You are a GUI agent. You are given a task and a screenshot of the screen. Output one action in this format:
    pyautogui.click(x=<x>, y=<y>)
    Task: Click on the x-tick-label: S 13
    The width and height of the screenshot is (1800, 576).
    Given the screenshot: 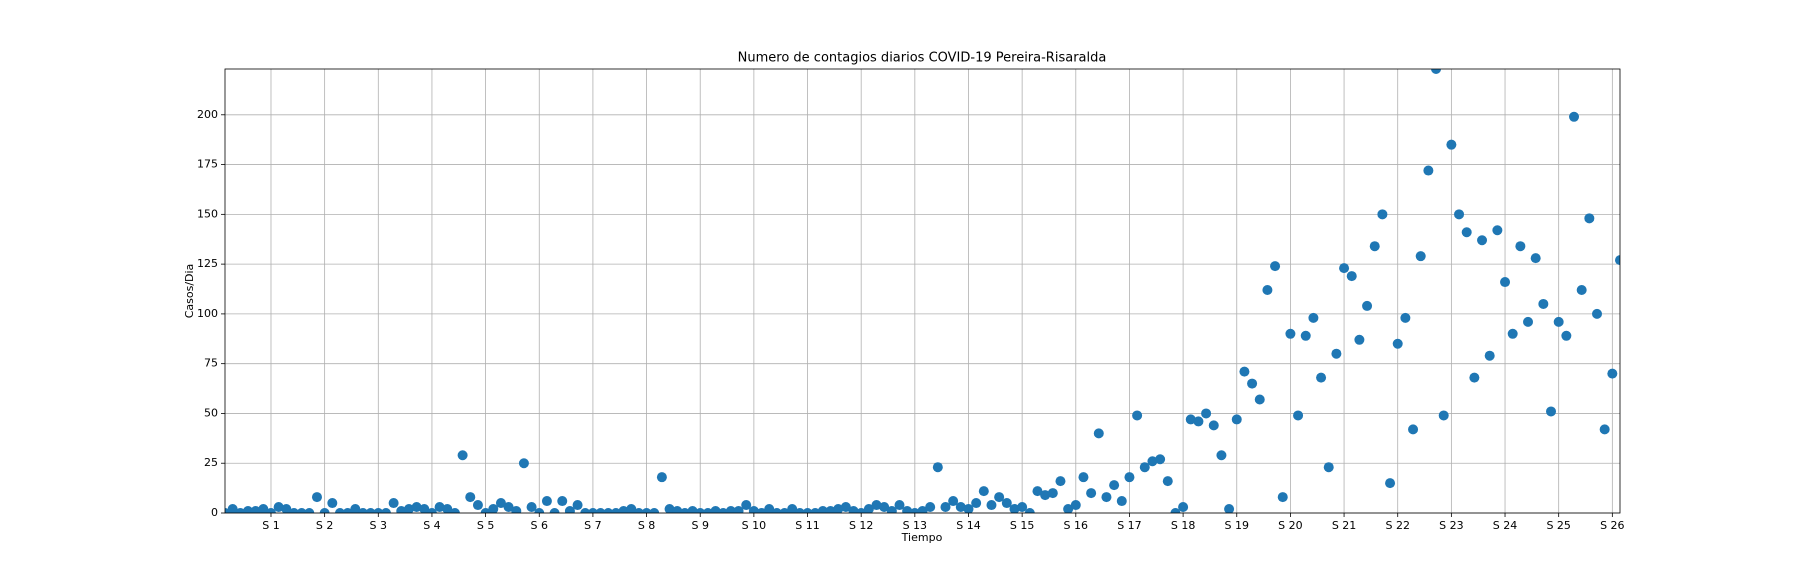 What is the action you would take?
    pyautogui.click(x=915, y=525)
    